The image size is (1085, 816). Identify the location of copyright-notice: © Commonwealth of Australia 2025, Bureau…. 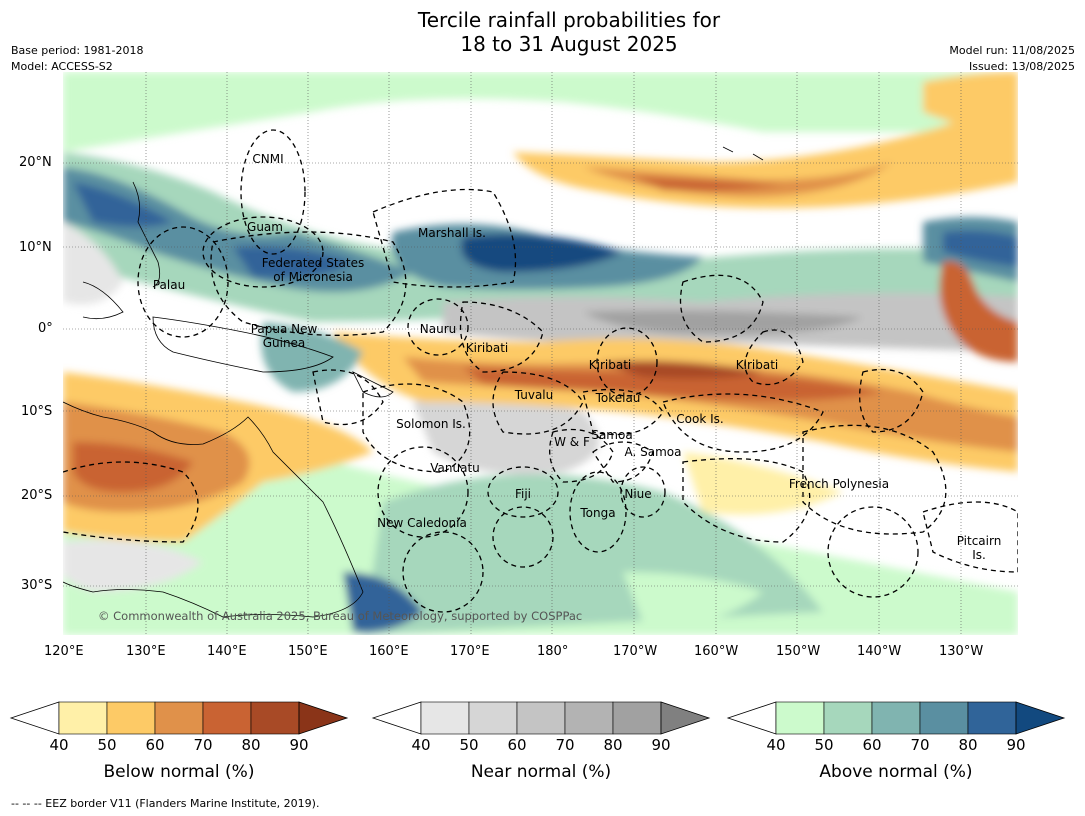
(340, 616).